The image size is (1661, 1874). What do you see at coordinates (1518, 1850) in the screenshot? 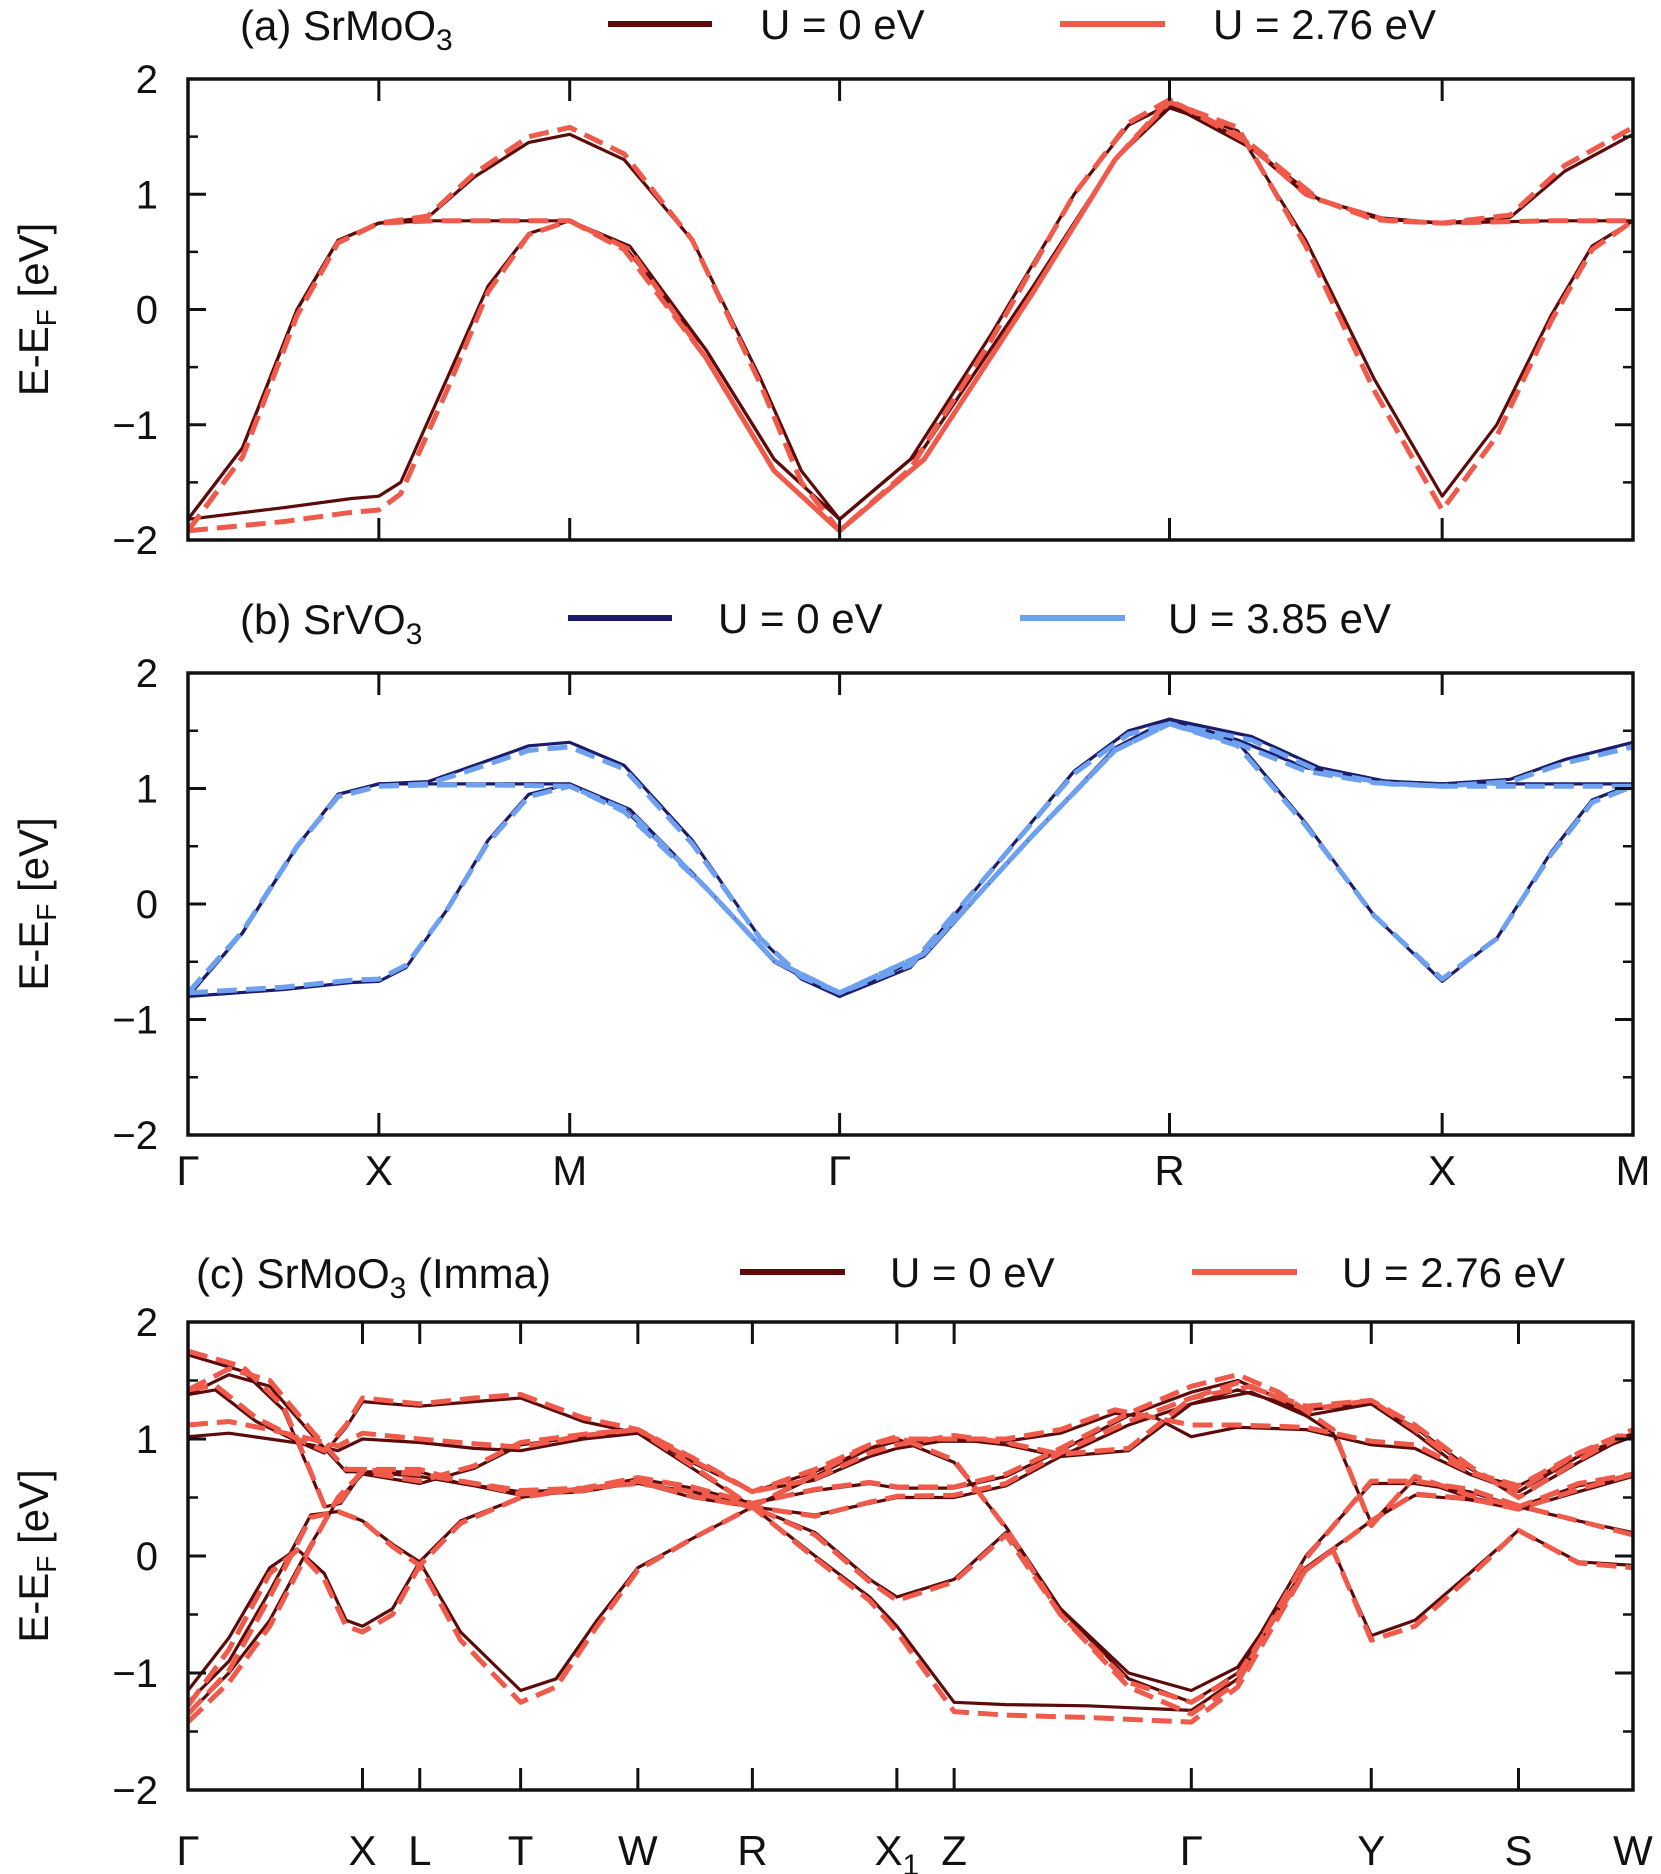
I see `k-point-label: S` at bounding box center [1518, 1850].